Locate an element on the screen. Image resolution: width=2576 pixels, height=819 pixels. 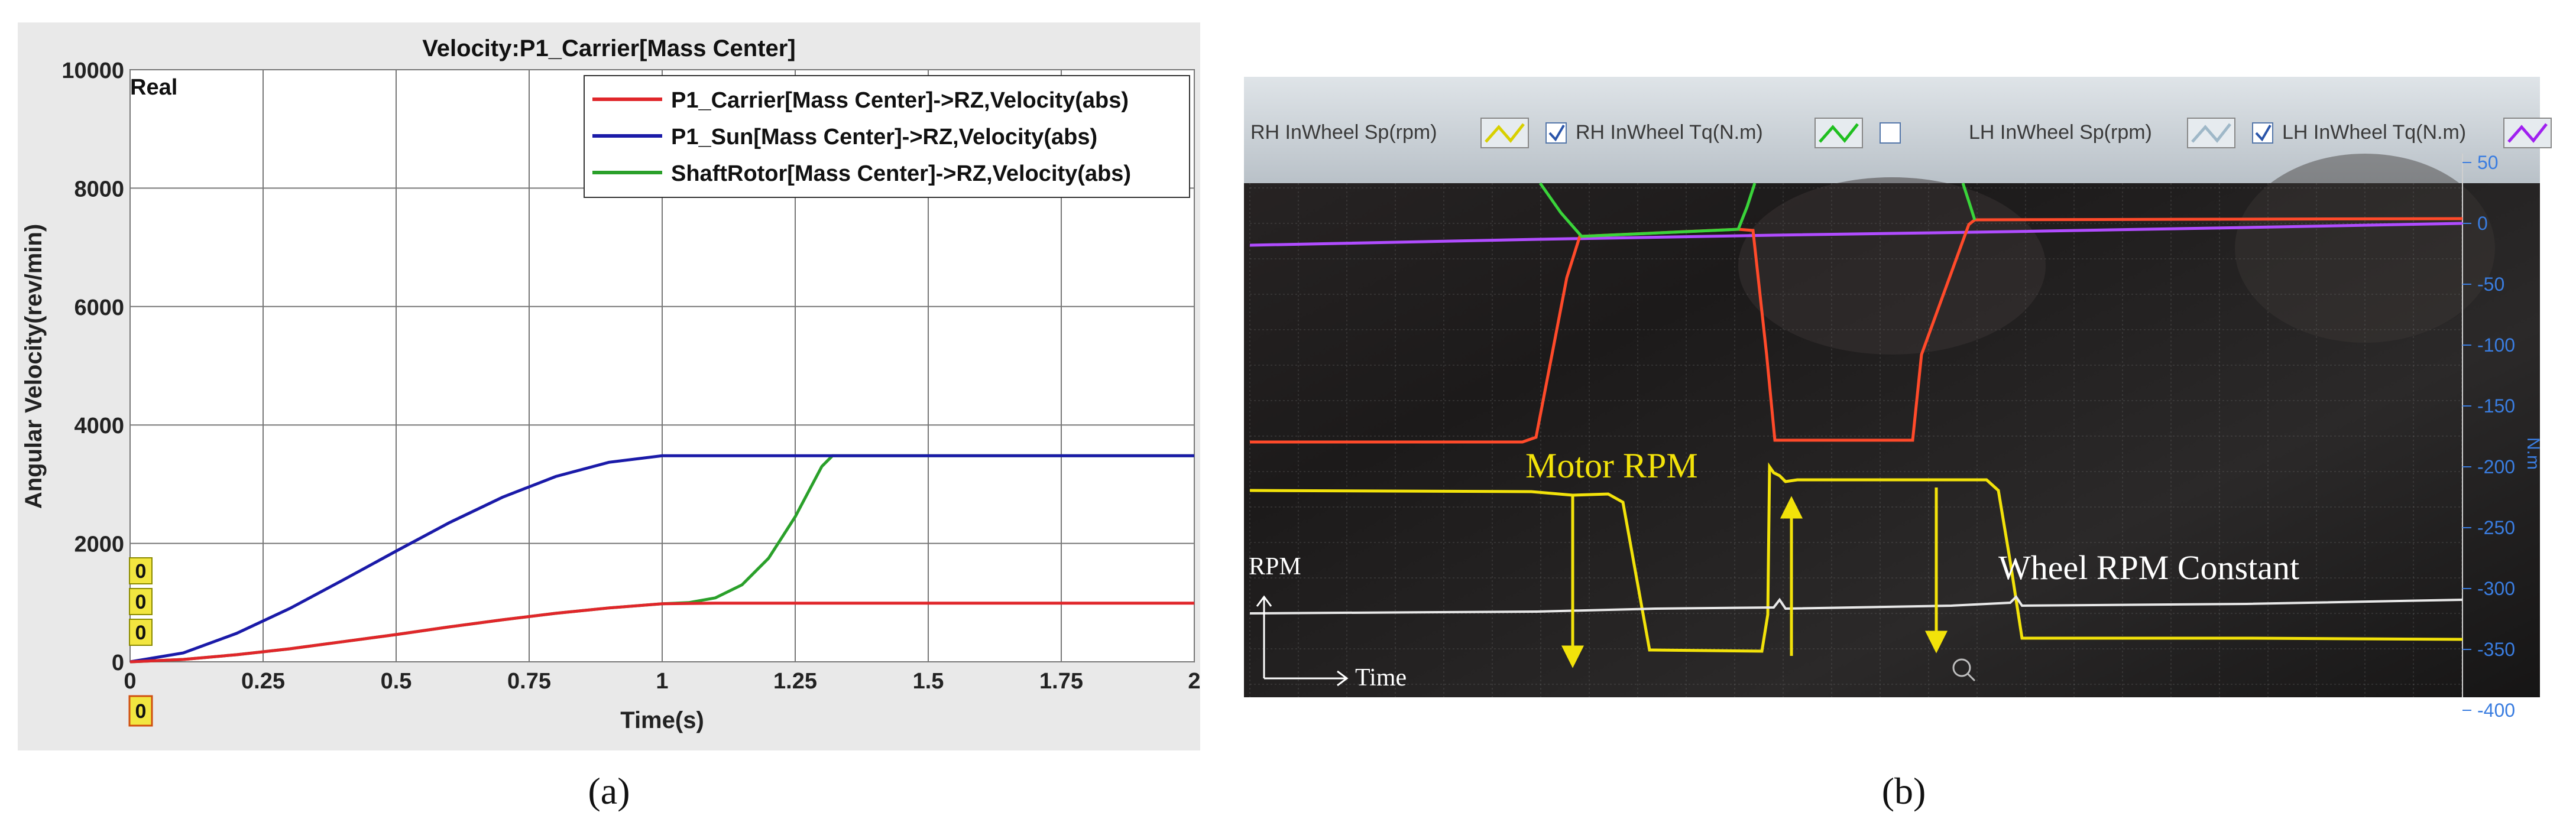
marker-text-3: 0 is located at coordinates (141, 633).